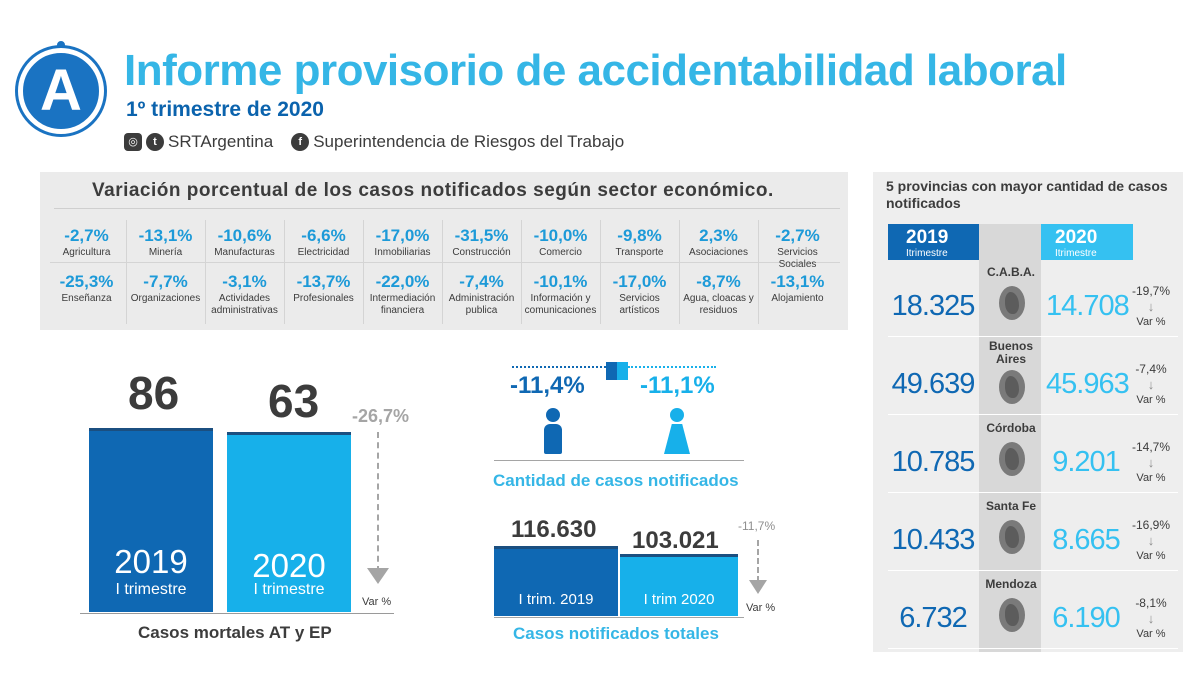 This screenshot has height=700, width=1200. What do you see at coordinates (1151, 291) in the screenshot?
I see `province-variation: -19,7%` at bounding box center [1151, 291].